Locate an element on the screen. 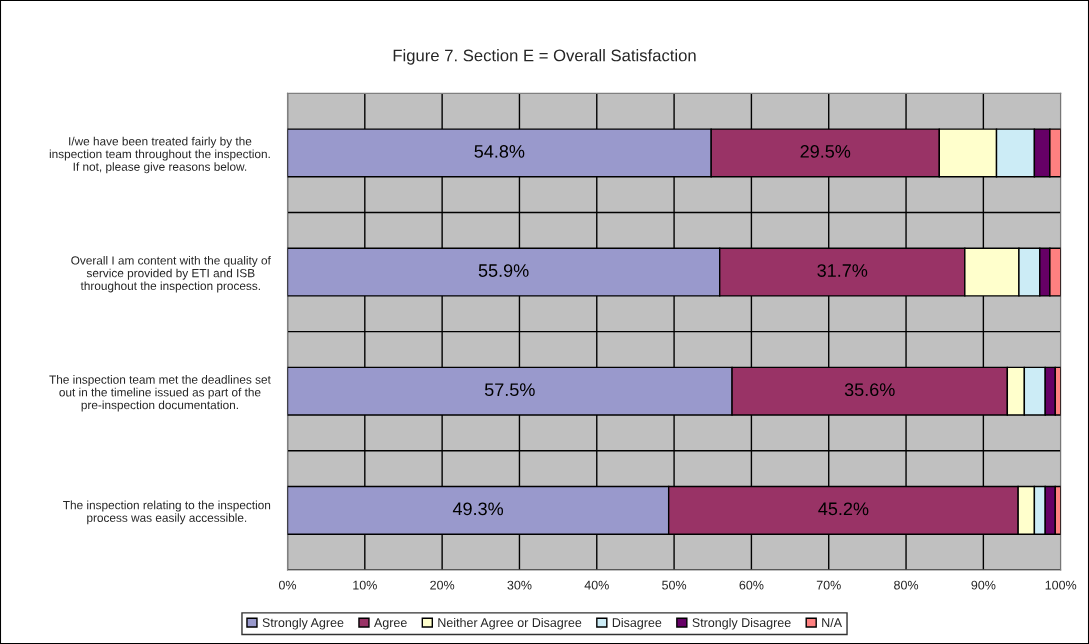 The height and width of the screenshot is (644, 1089). y-tick-label: I/we have been treated fairly by the inspection team throughout the inspection. If not, please give reasons below. is located at coordinates (159, 155).